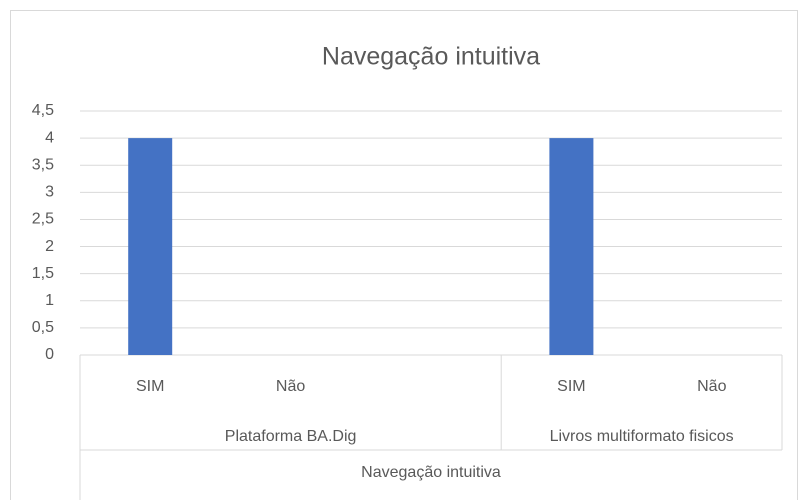  What do you see at coordinates (291, 436) in the screenshot?
I see `group-label: Plataforma BA.Dig` at bounding box center [291, 436].